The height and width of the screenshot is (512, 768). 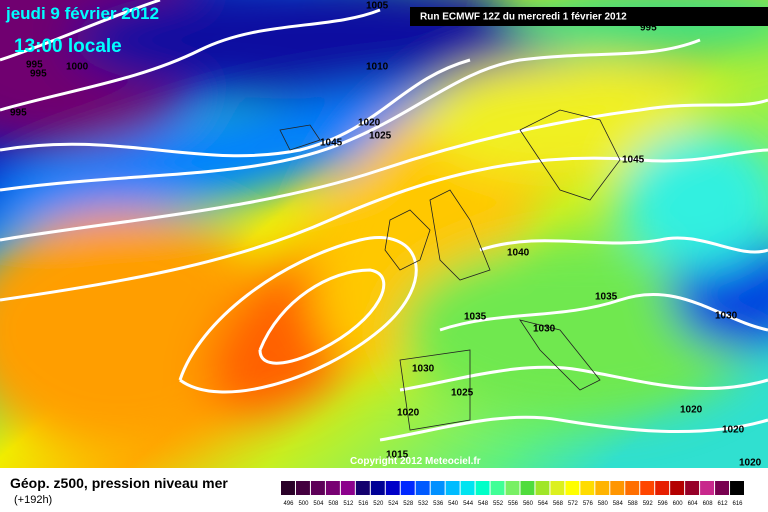 What do you see at coordinates (82, 13) in the screenshot?
I see `valid-date: jeudi 9 février 2012` at bounding box center [82, 13].